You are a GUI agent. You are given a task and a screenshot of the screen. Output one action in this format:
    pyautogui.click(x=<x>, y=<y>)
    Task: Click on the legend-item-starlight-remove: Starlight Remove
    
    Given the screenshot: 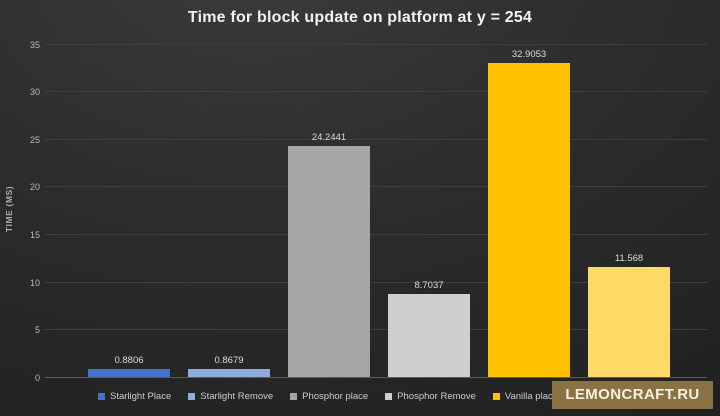 What is the action you would take?
    pyautogui.click(x=230, y=396)
    